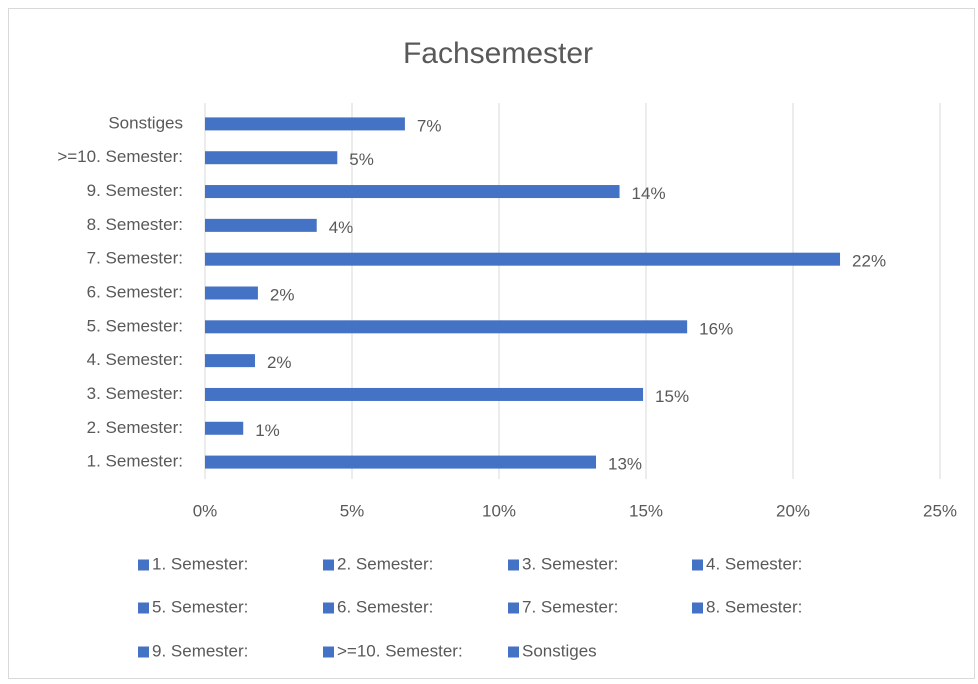 This screenshot has height=684, width=978. What do you see at coordinates (869, 261) in the screenshot?
I see `data-label: 22%` at bounding box center [869, 261].